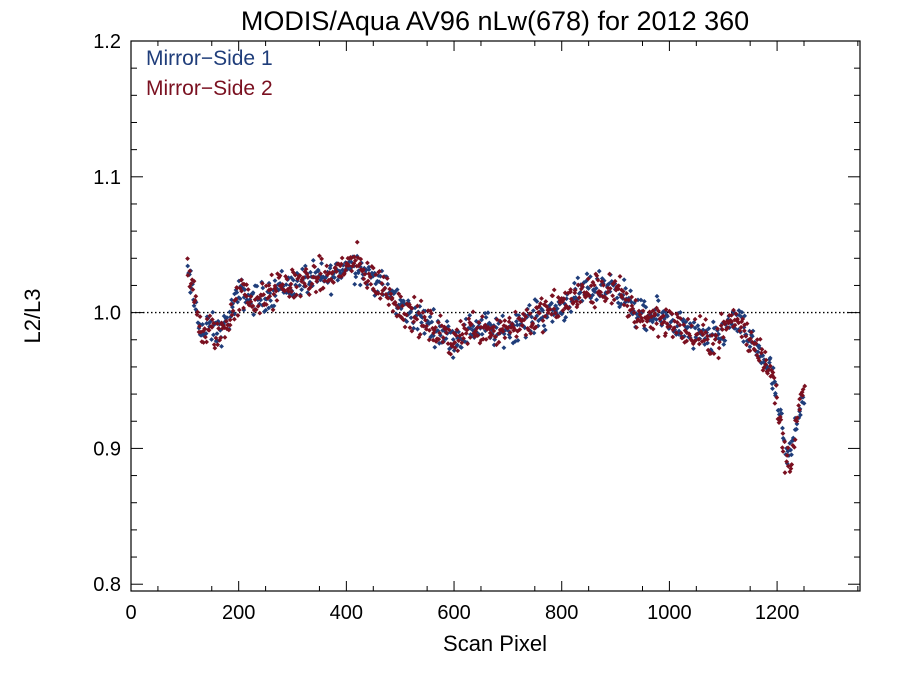 This screenshot has width=900, height=675. Describe the element at coordinates (209, 58) in the screenshot. I see `legend-series-1: Mirror−Side 1` at that location.